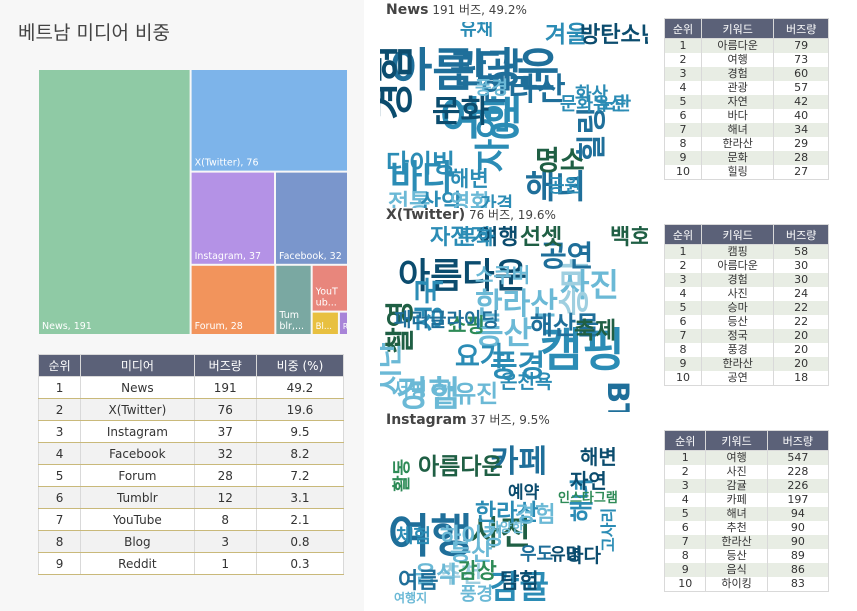 The height and width of the screenshot is (611, 857). Describe the element at coordinates (798, 486) in the screenshot. I see `keyword-table-cell: 226` at that location.